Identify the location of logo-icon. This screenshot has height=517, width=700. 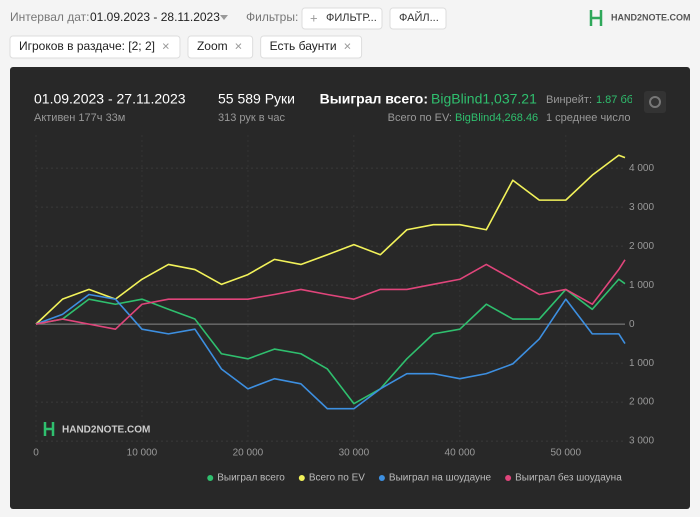
(596, 18).